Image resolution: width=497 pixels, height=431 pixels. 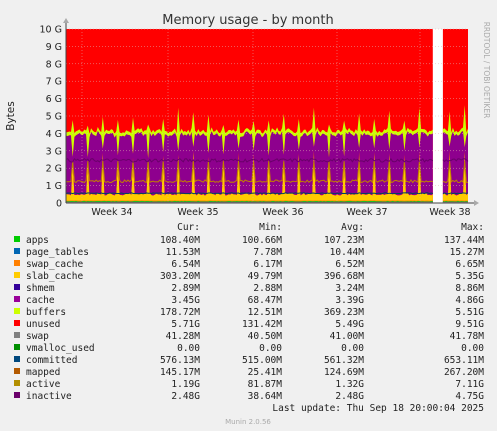 I want to click on y-tick-label: 9 G, so click(x=54, y=47).